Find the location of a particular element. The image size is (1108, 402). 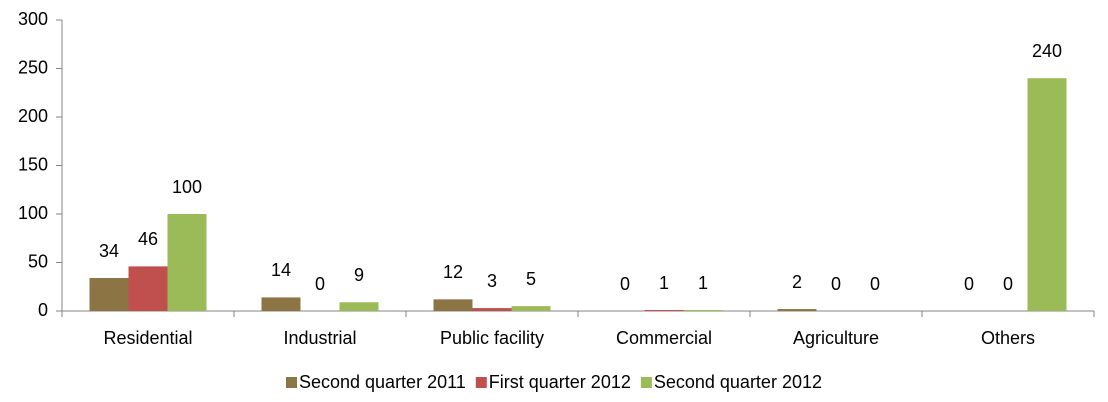

data-label: 2 is located at coordinates (797, 282).